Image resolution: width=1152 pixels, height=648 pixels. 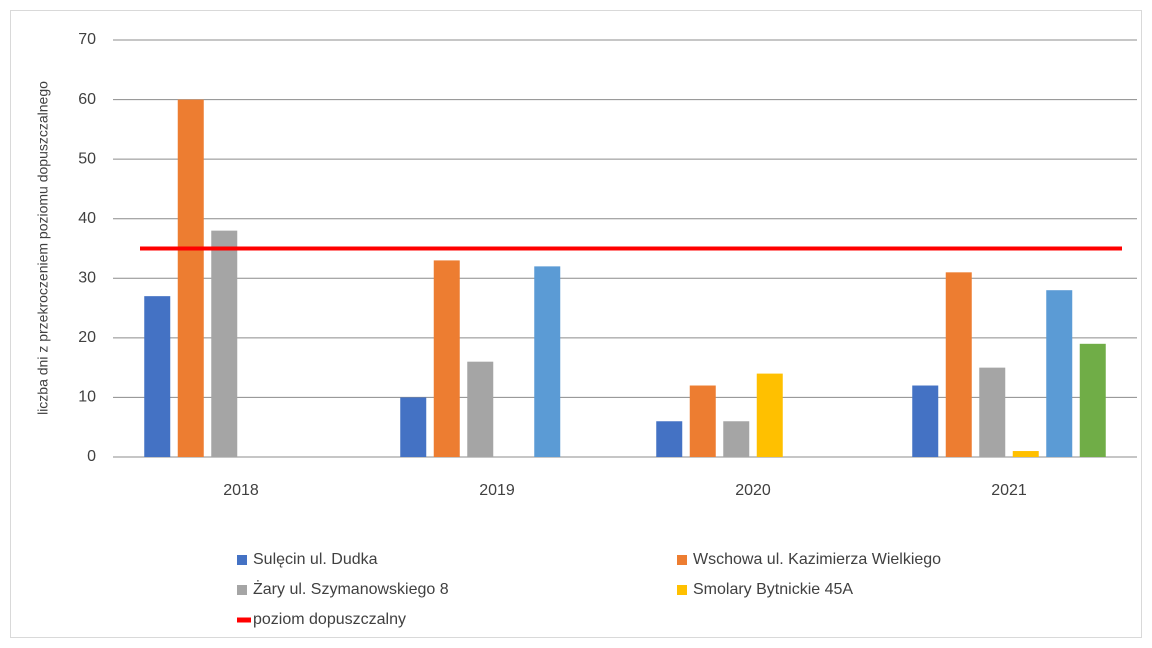 I want to click on legend-label: Sulęcin ul. Dudka, so click(x=315, y=559).